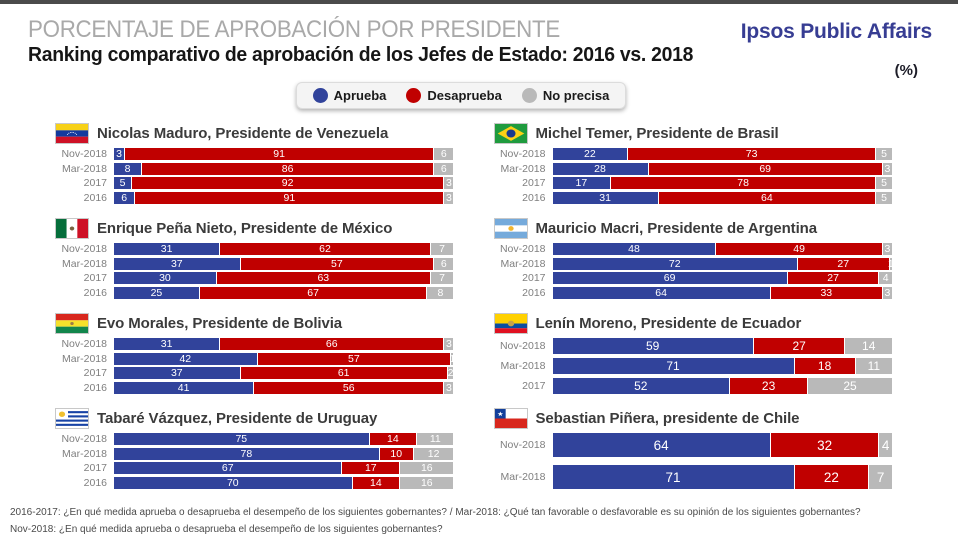 This screenshot has width=958, height=540. I want to click on bar-row-mar-2018: Mar-2018 78 10 12, so click(254, 453).